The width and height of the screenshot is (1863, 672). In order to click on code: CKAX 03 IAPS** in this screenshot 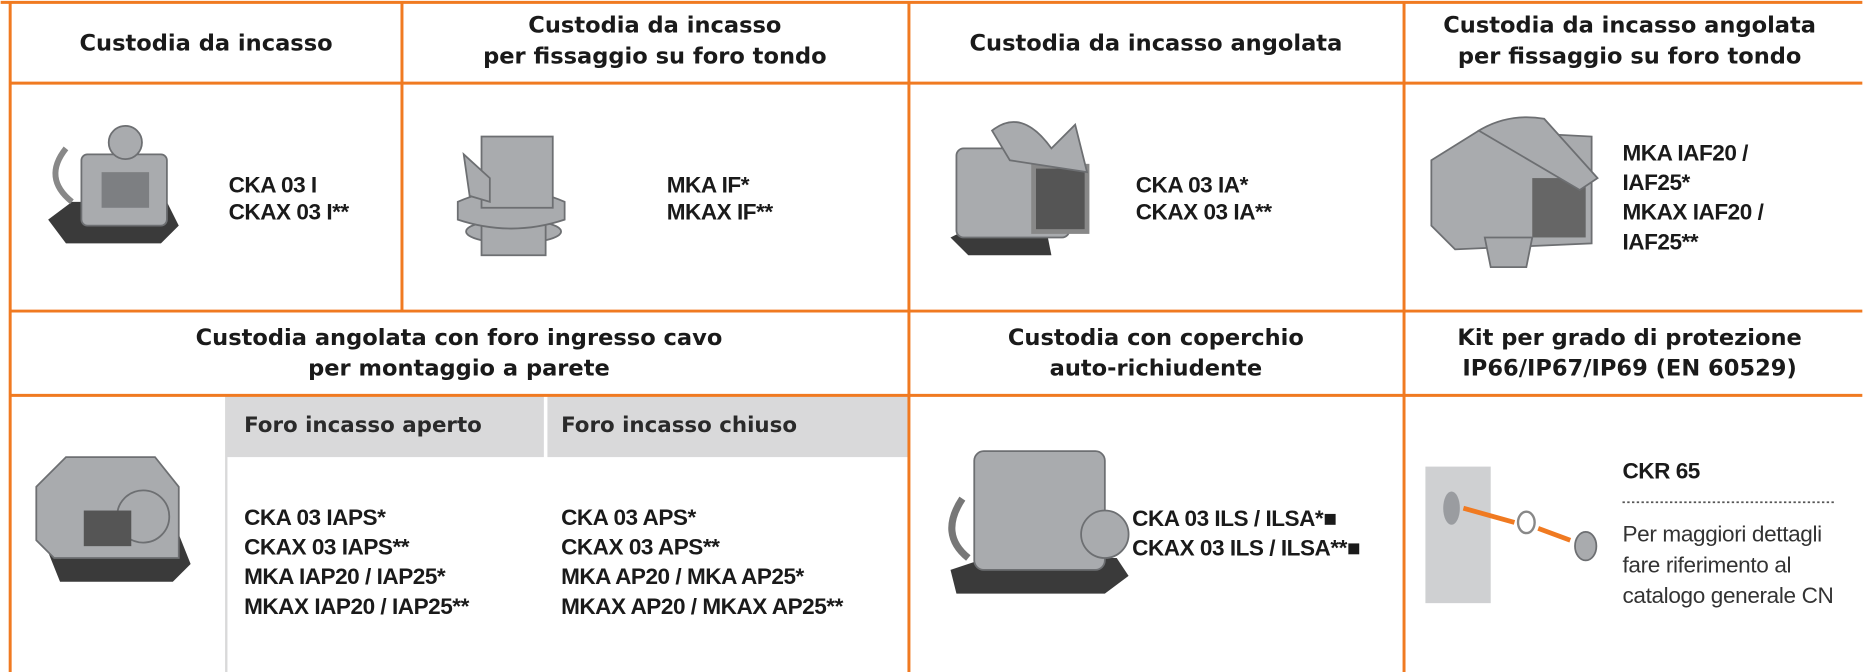, I will do `click(327, 546)`.